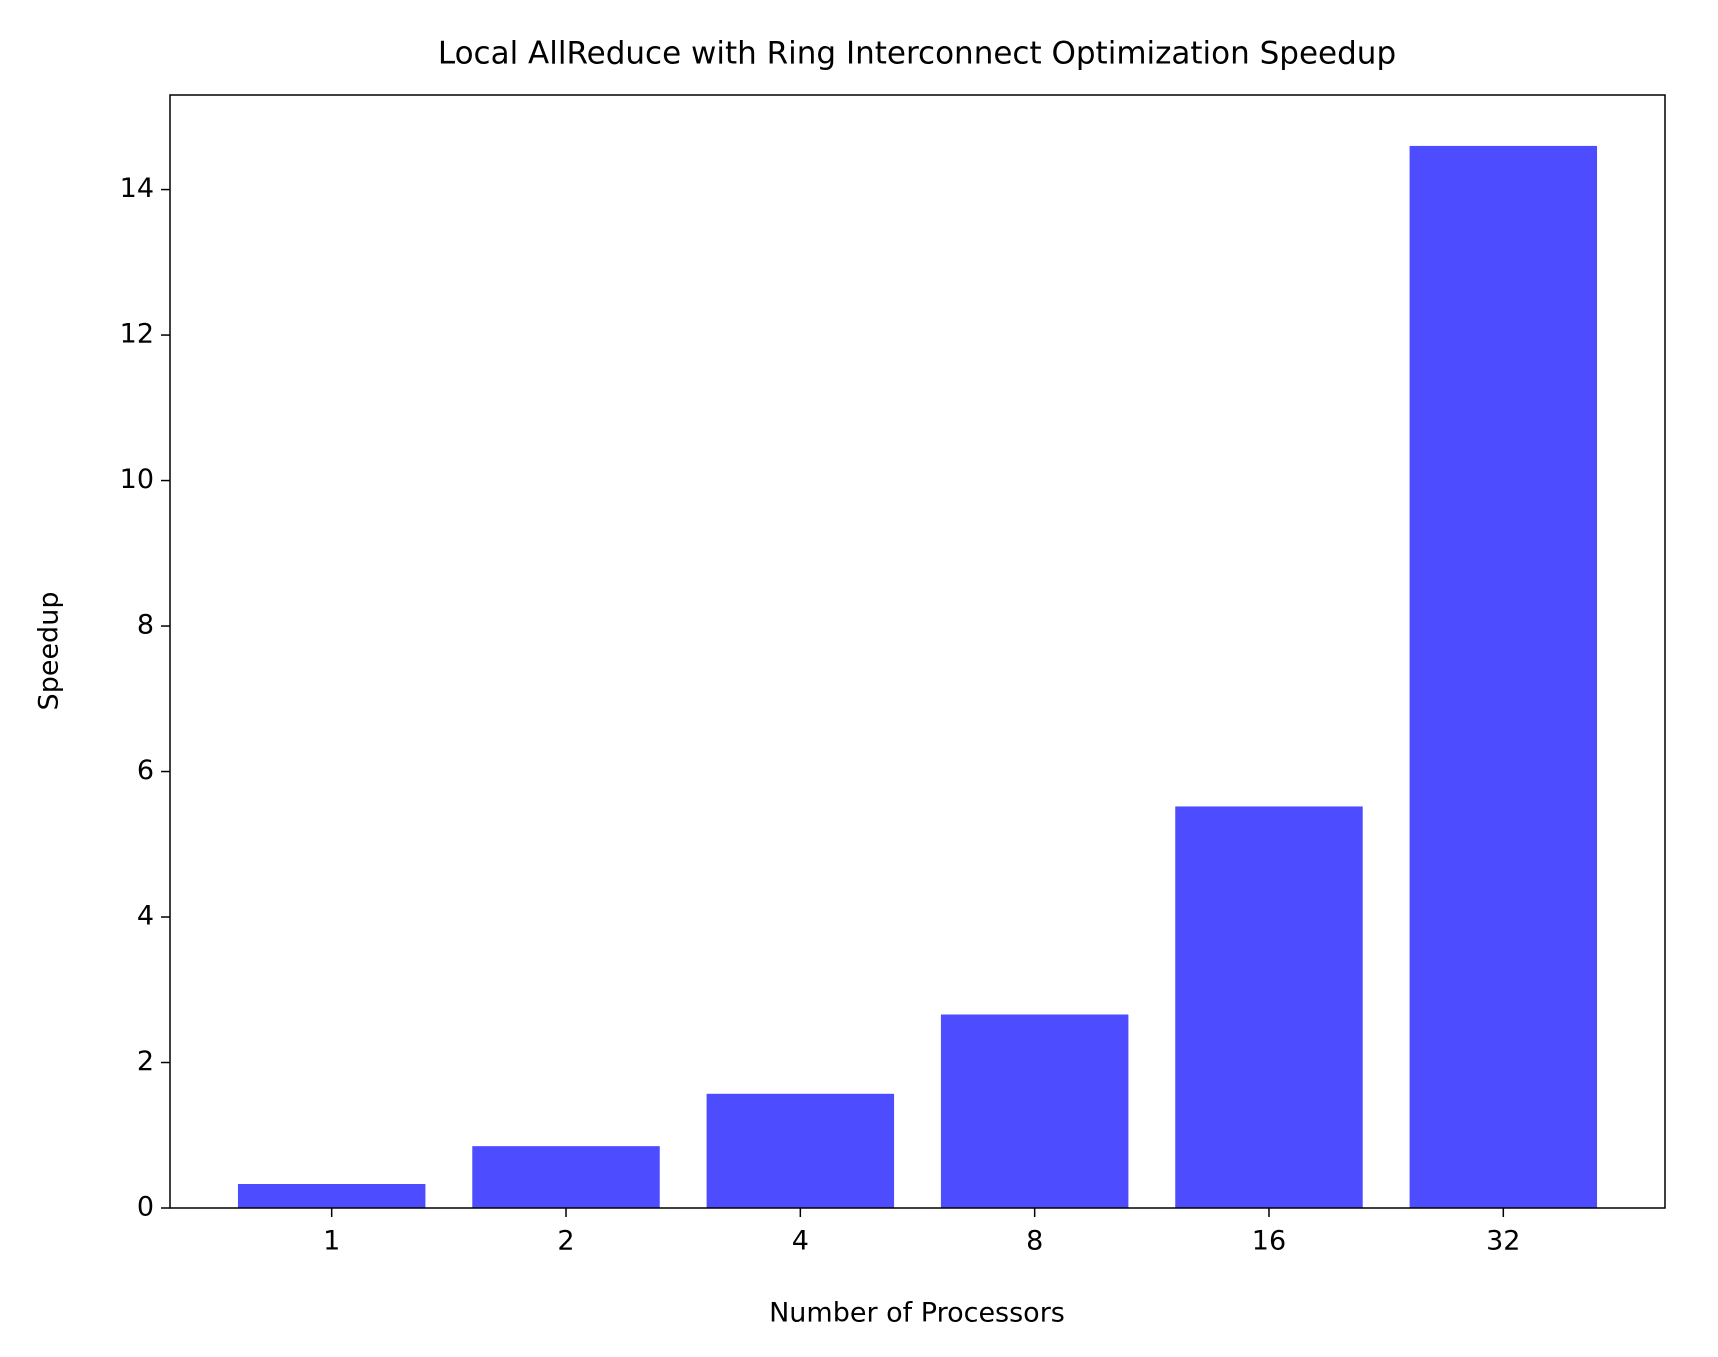  I want to click on x-tick-label: 1, so click(331, 1241).